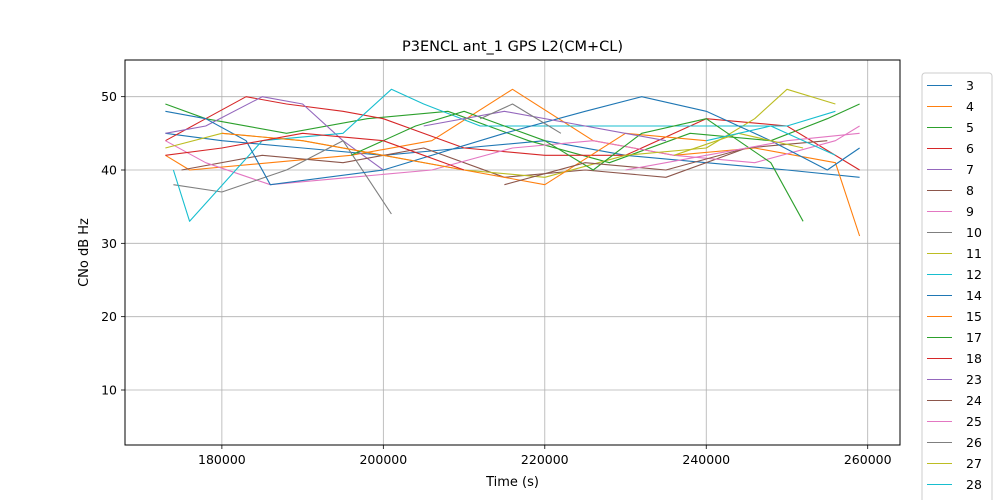 This screenshot has width=1000, height=500. I want to click on x-axis-ticks: 180000 200000 220000 240000 260000, so click(545, 456).